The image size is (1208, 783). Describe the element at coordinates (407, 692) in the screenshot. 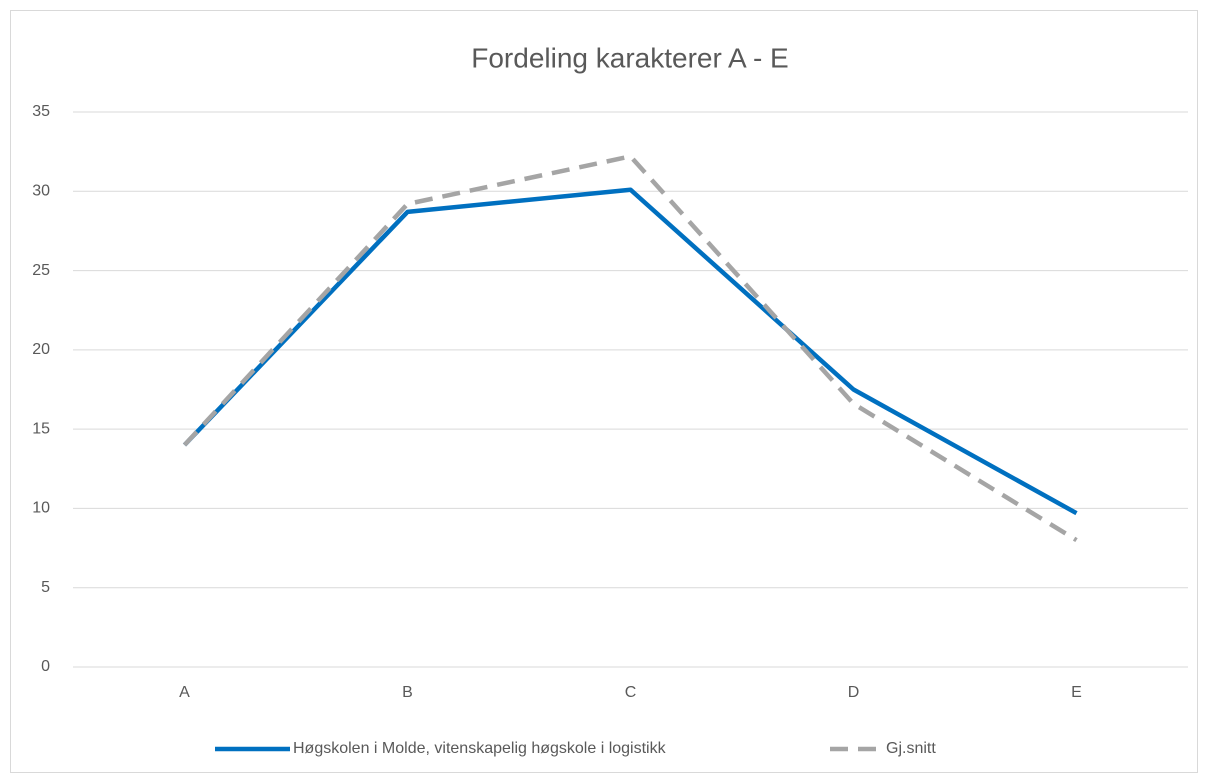

I see `x-tick-label: B` at that location.